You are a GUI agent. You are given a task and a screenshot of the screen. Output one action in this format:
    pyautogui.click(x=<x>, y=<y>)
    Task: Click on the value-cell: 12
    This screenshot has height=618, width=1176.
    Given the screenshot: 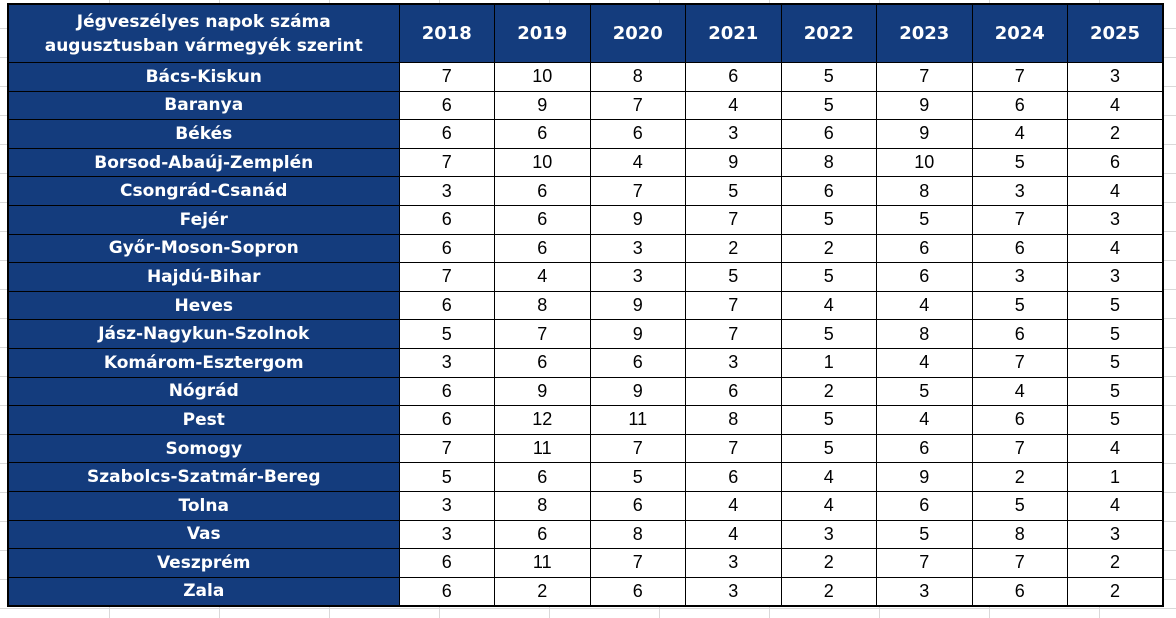 What is the action you would take?
    pyautogui.click(x=542, y=420)
    